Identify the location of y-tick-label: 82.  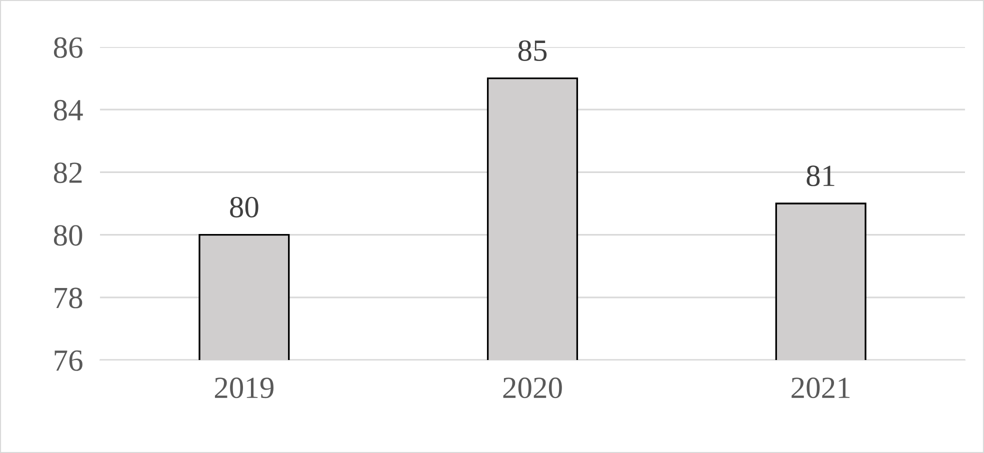
(68, 173).